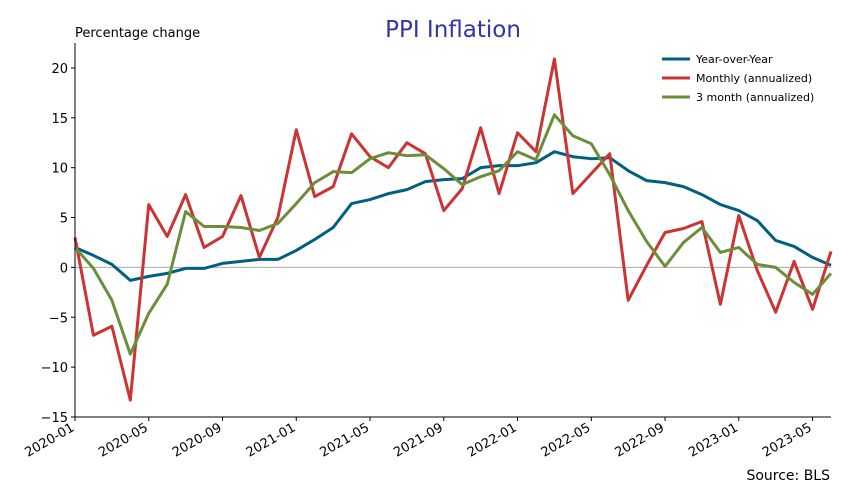  What do you see at coordinates (59, 119) in the screenshot?
I see `y-tick-label: 15` at bounding box center [59, 119].